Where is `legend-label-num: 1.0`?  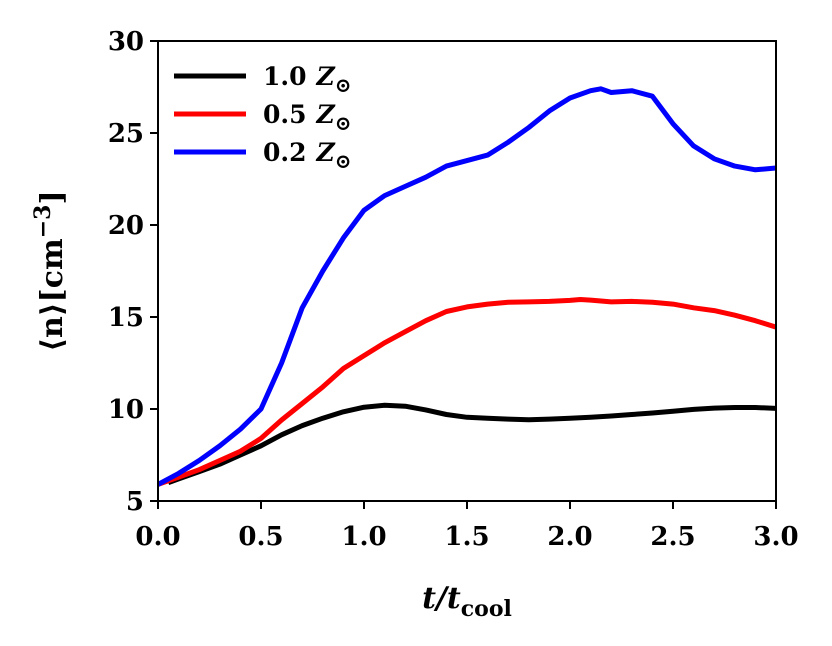 legend-label-num: 1.0 is located at coordinates (285, 76).